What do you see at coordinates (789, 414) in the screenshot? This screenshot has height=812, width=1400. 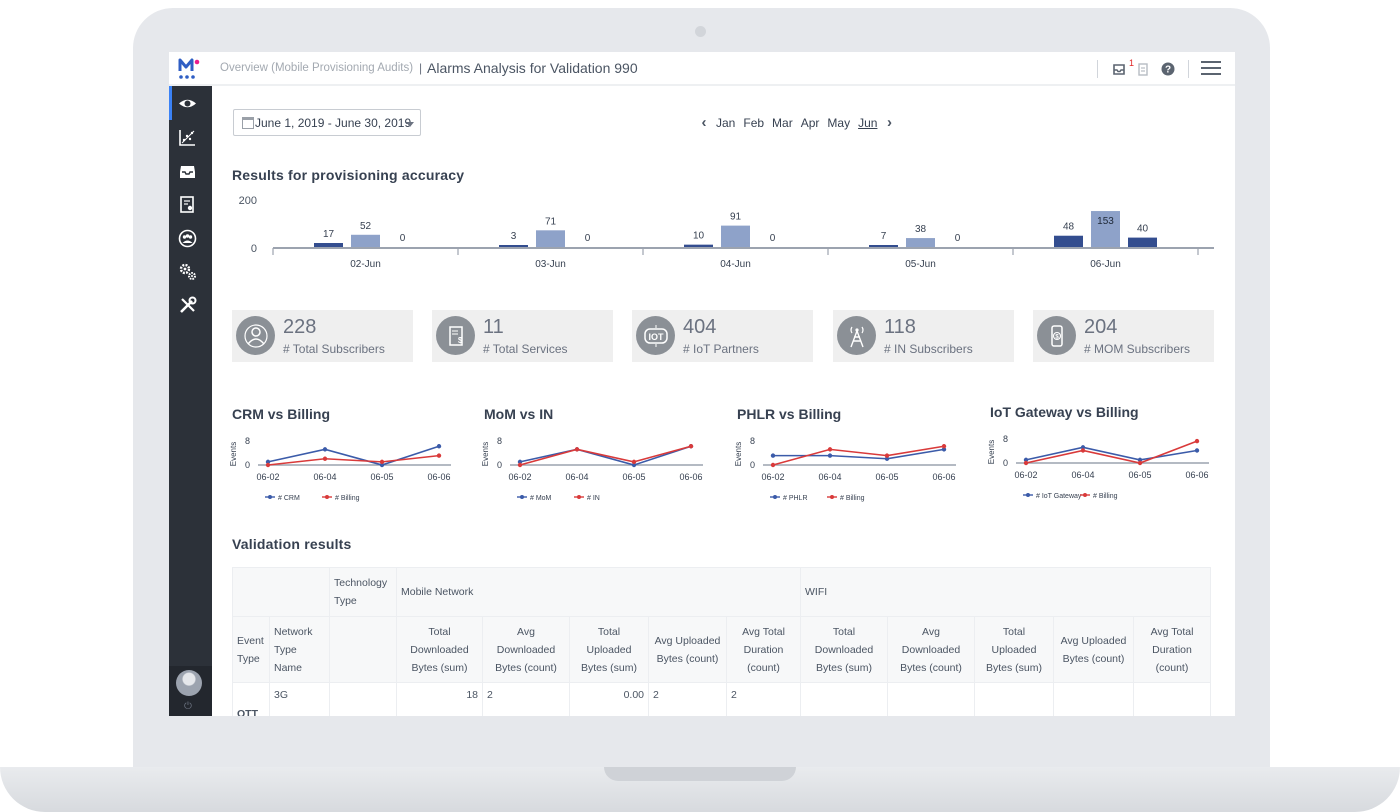 I see `phlr-billing-title: PHLR vs Billing` at bounding box center [789, 414].